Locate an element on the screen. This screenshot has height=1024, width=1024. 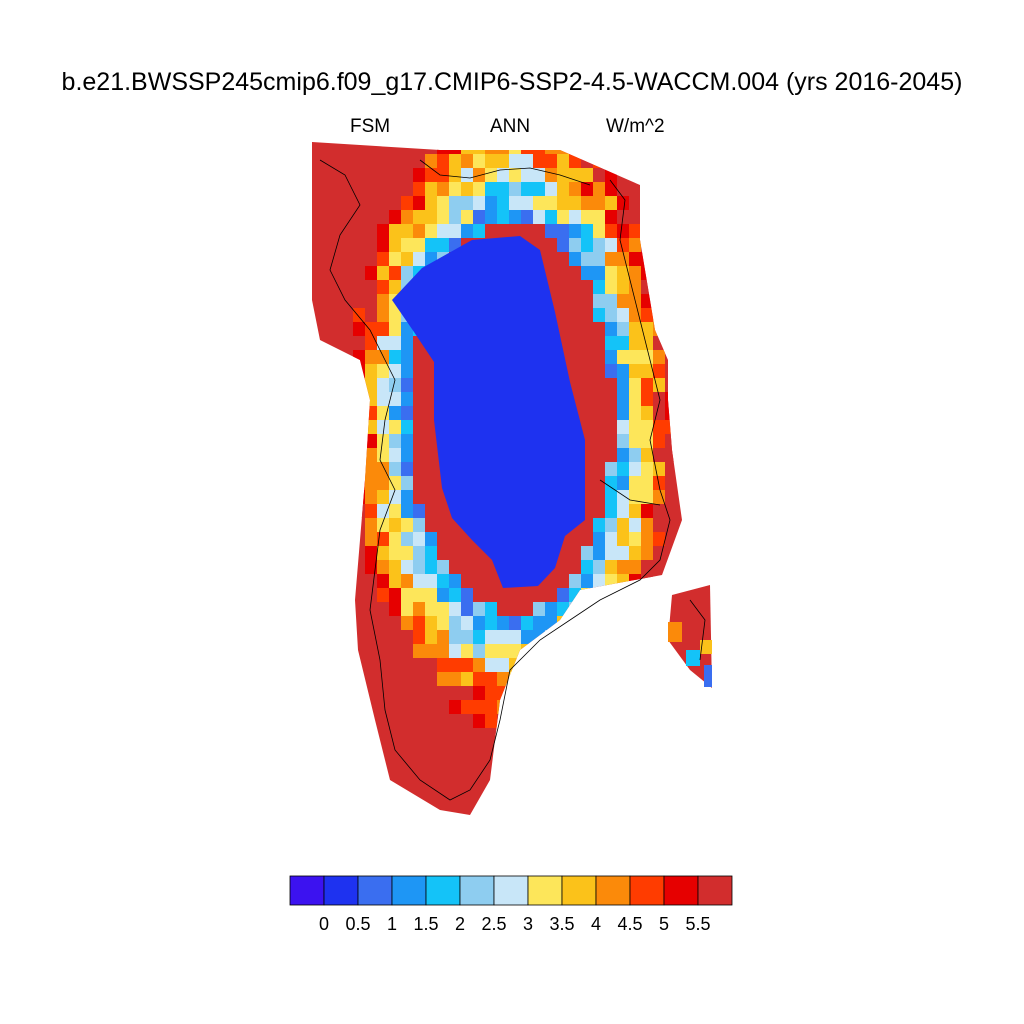
subtitle-variable: FSM is located at coordinates (370, 126).